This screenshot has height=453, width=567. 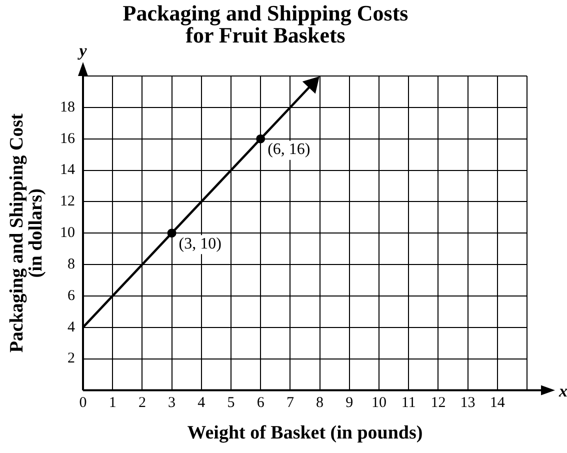 I want to click on x-tick-label: 7, so click(x=290, y=403).